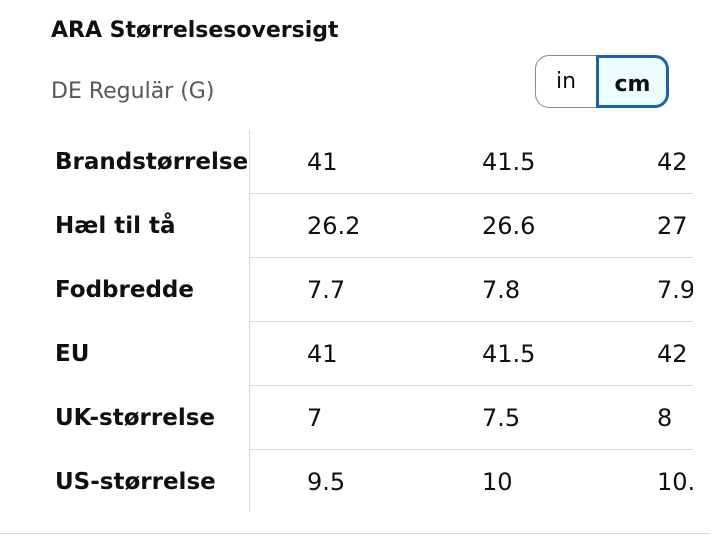 The height and width of the screenshot is (553, 720). Describe the element at coordinates (115, 226) in the screenshot. I see `row-label: Hæl til tå` at that location.